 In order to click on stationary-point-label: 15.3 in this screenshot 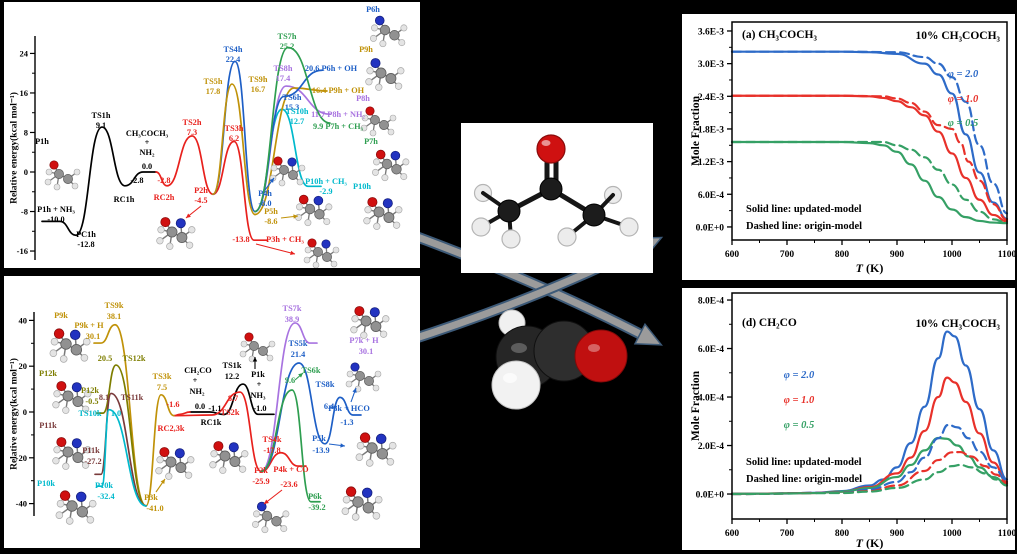, I will do `click(292, 107)`.